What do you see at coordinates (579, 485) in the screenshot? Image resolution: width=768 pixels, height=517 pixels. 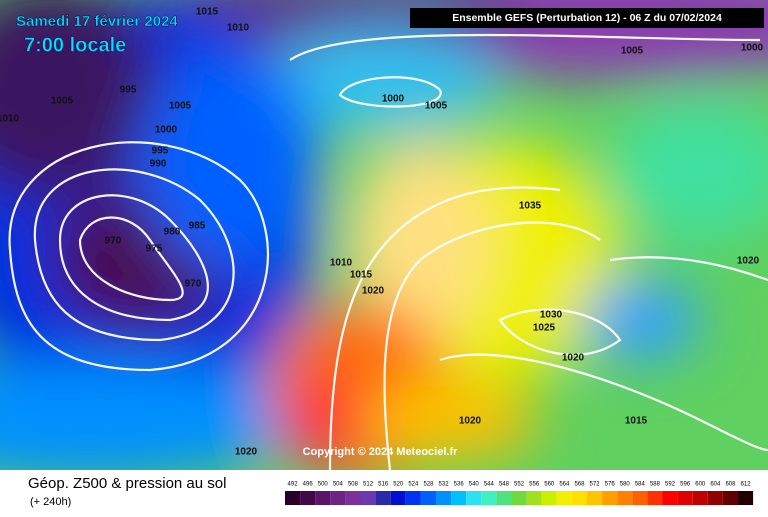 I see `legend-label: 568` at bounding box center [579, 485].